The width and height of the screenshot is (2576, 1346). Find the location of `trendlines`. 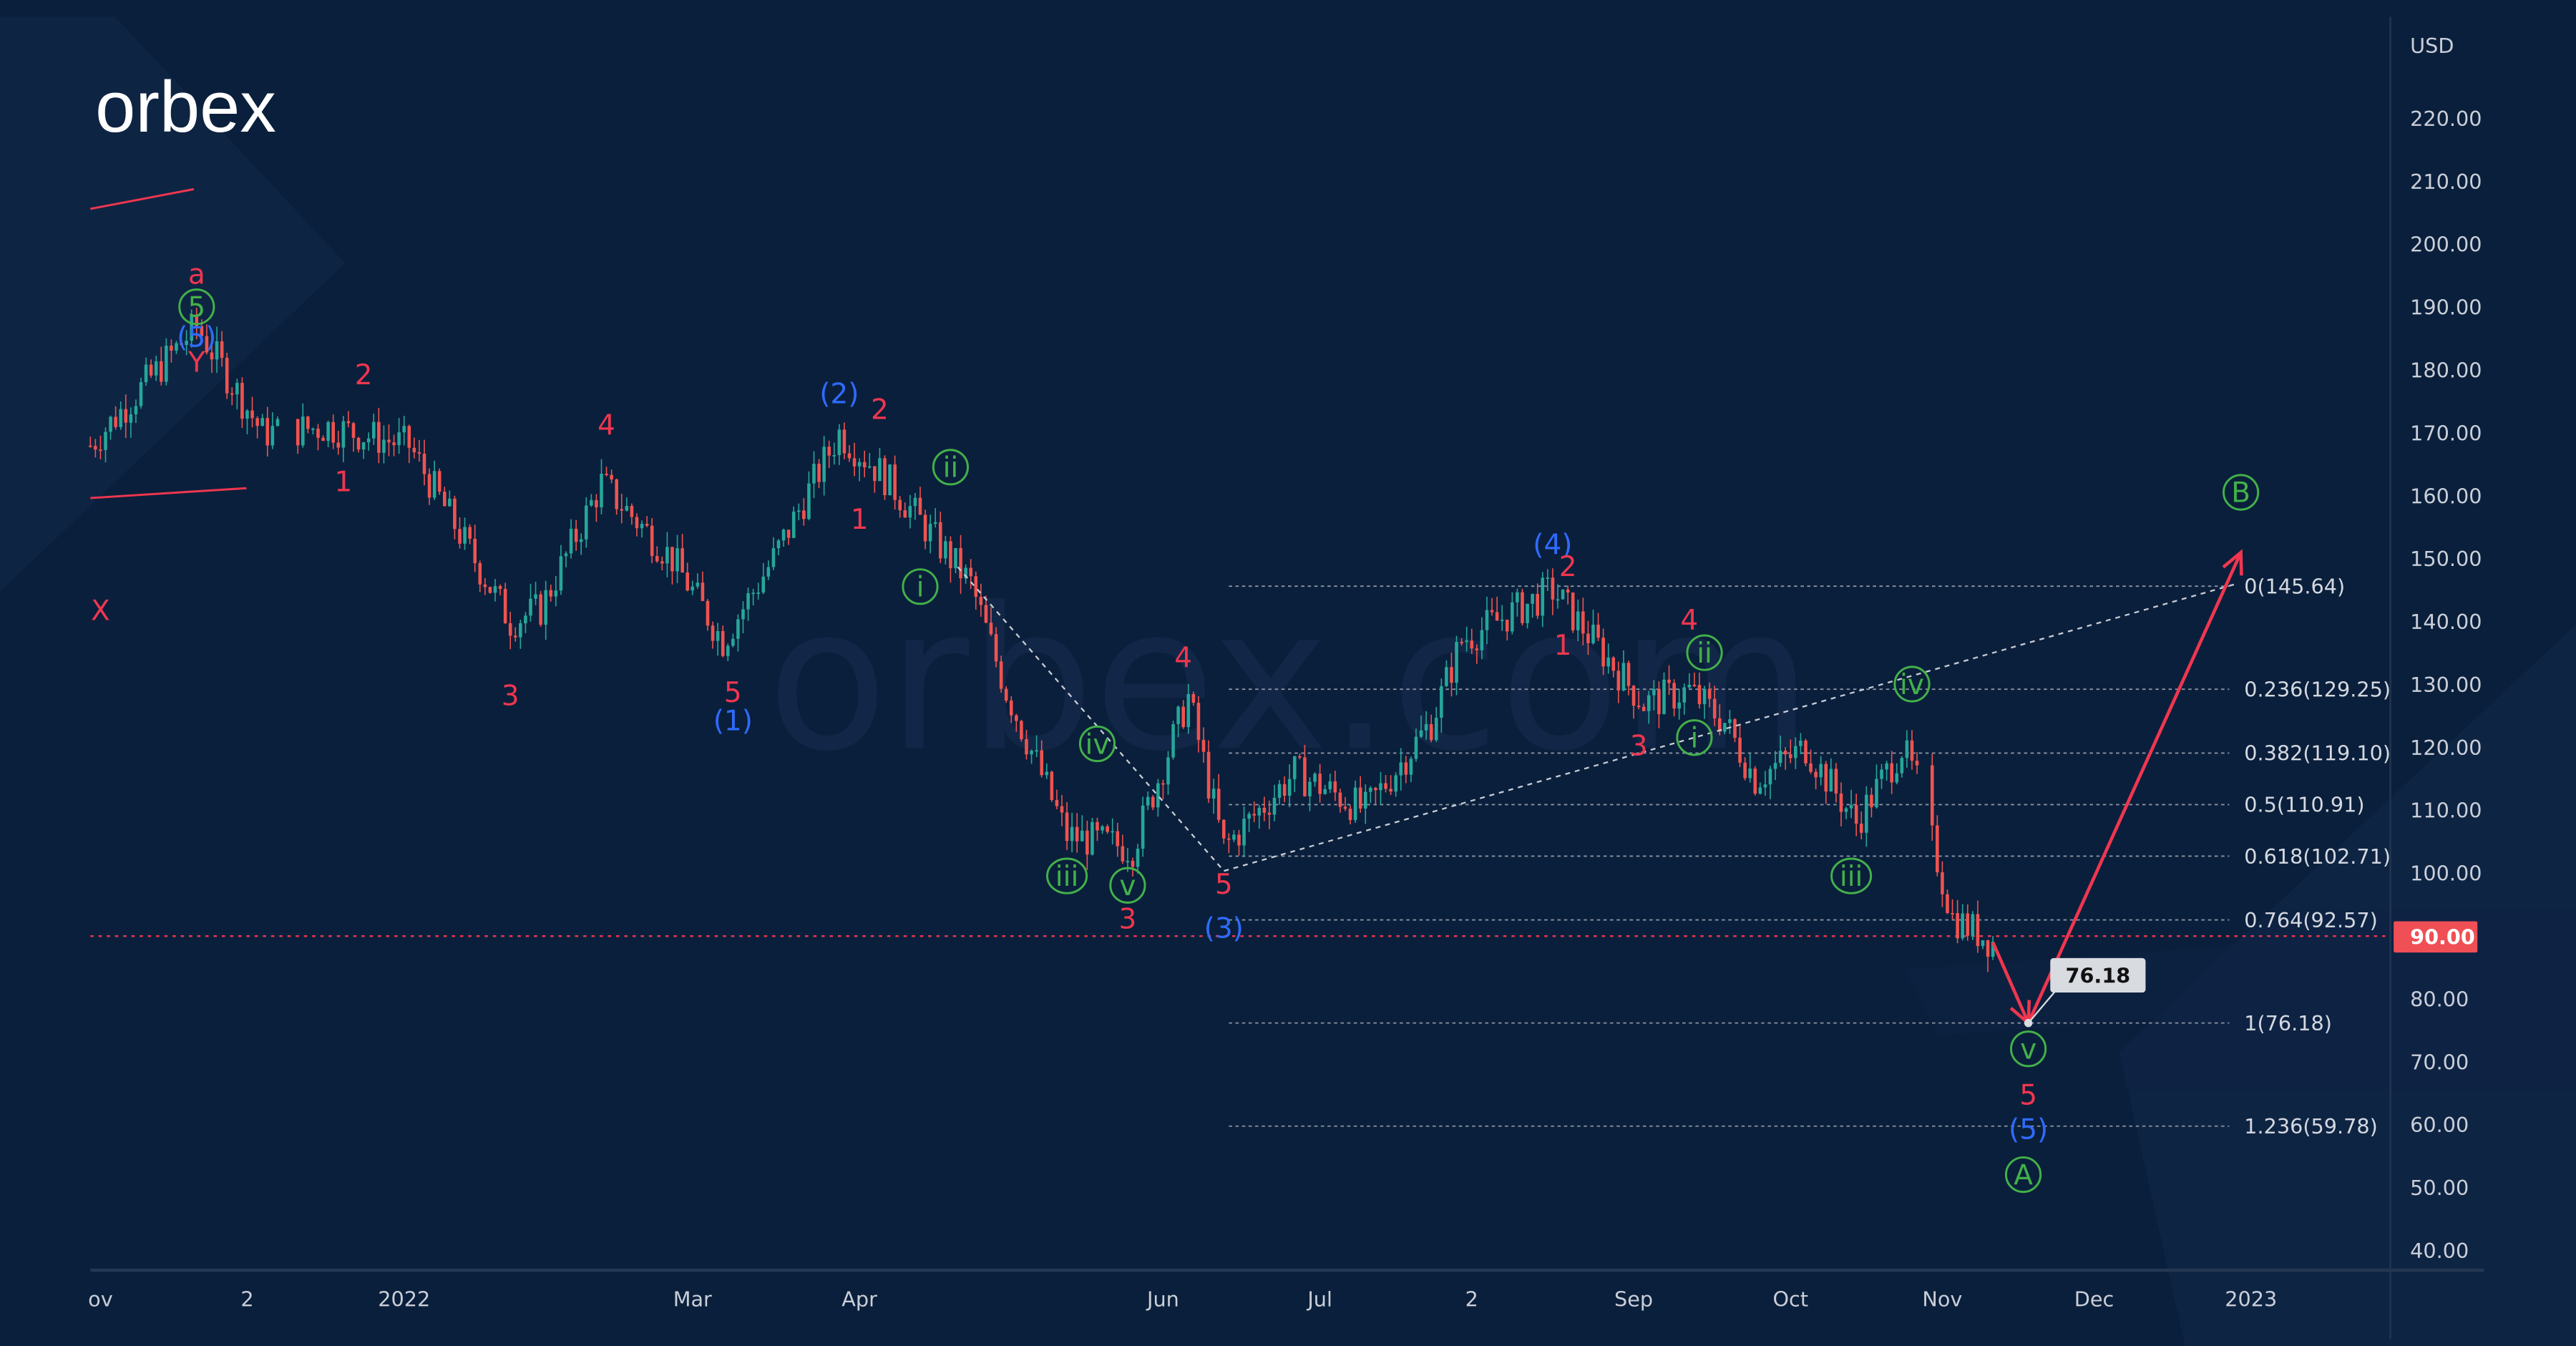

trendlines is located at coordinates (168, 343).